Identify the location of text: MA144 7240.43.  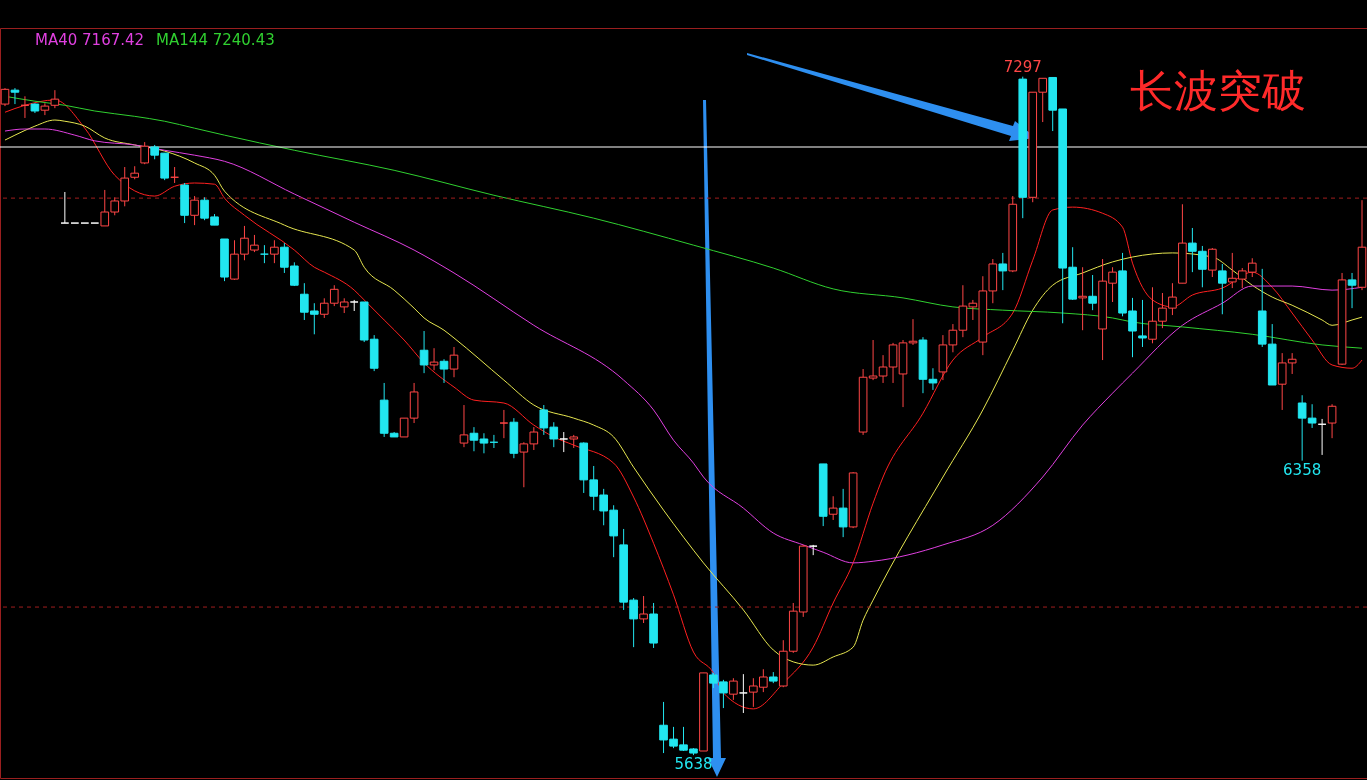
(215, 40).